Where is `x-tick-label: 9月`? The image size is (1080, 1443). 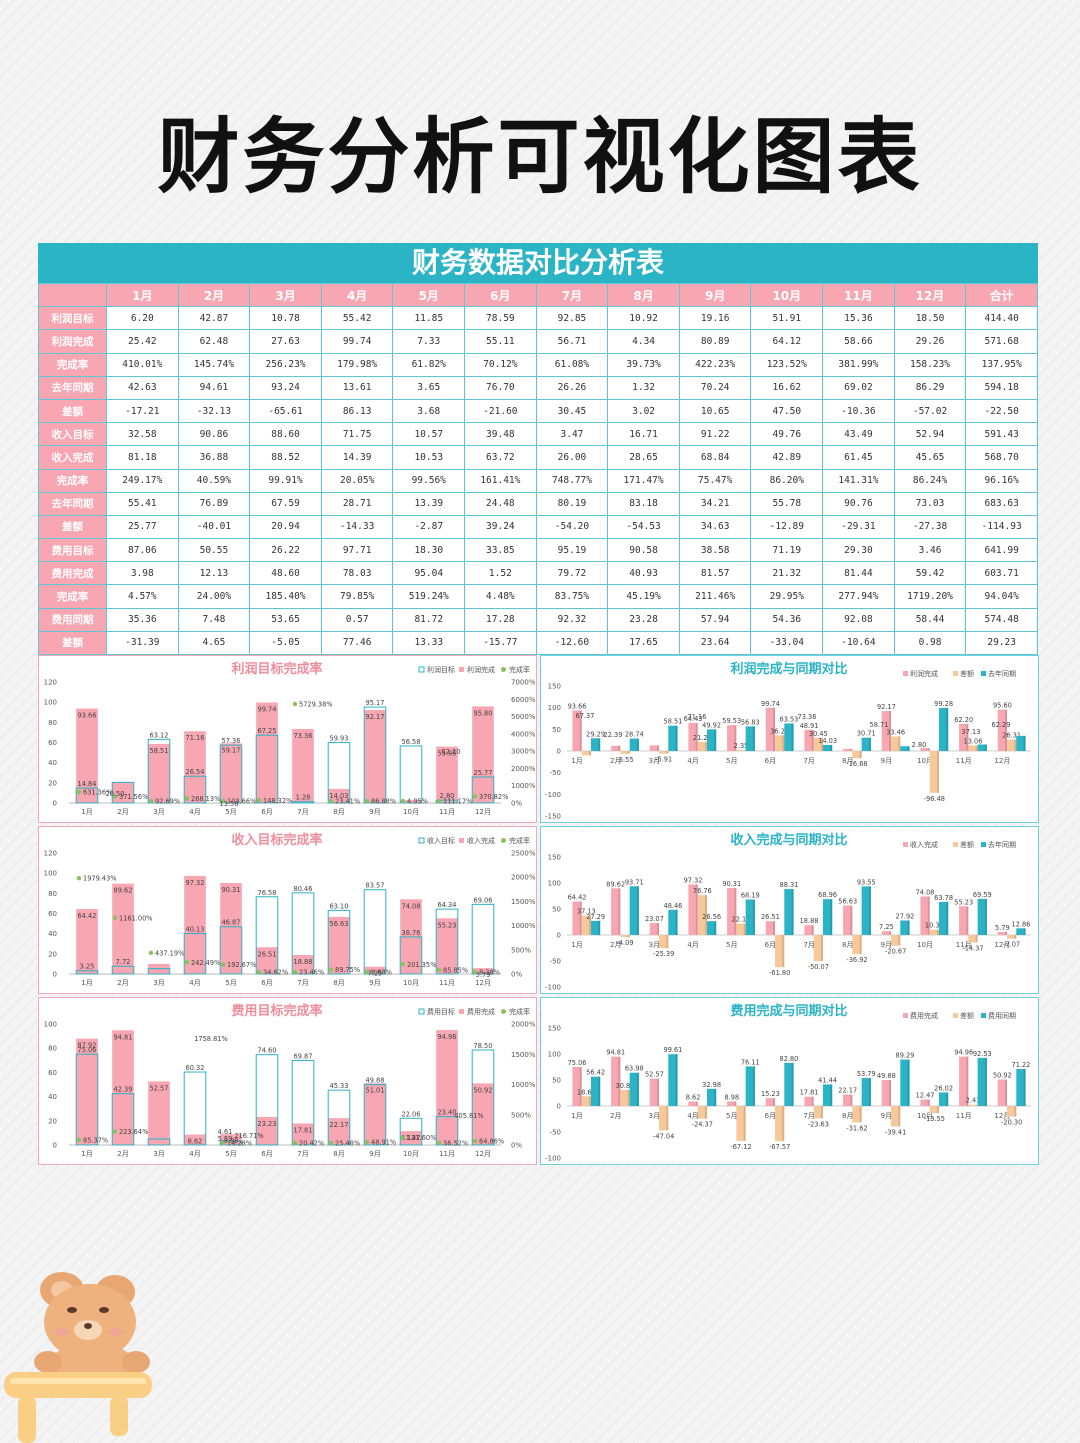 x-tick-label: 9月 is located at coordinates (374, 812).